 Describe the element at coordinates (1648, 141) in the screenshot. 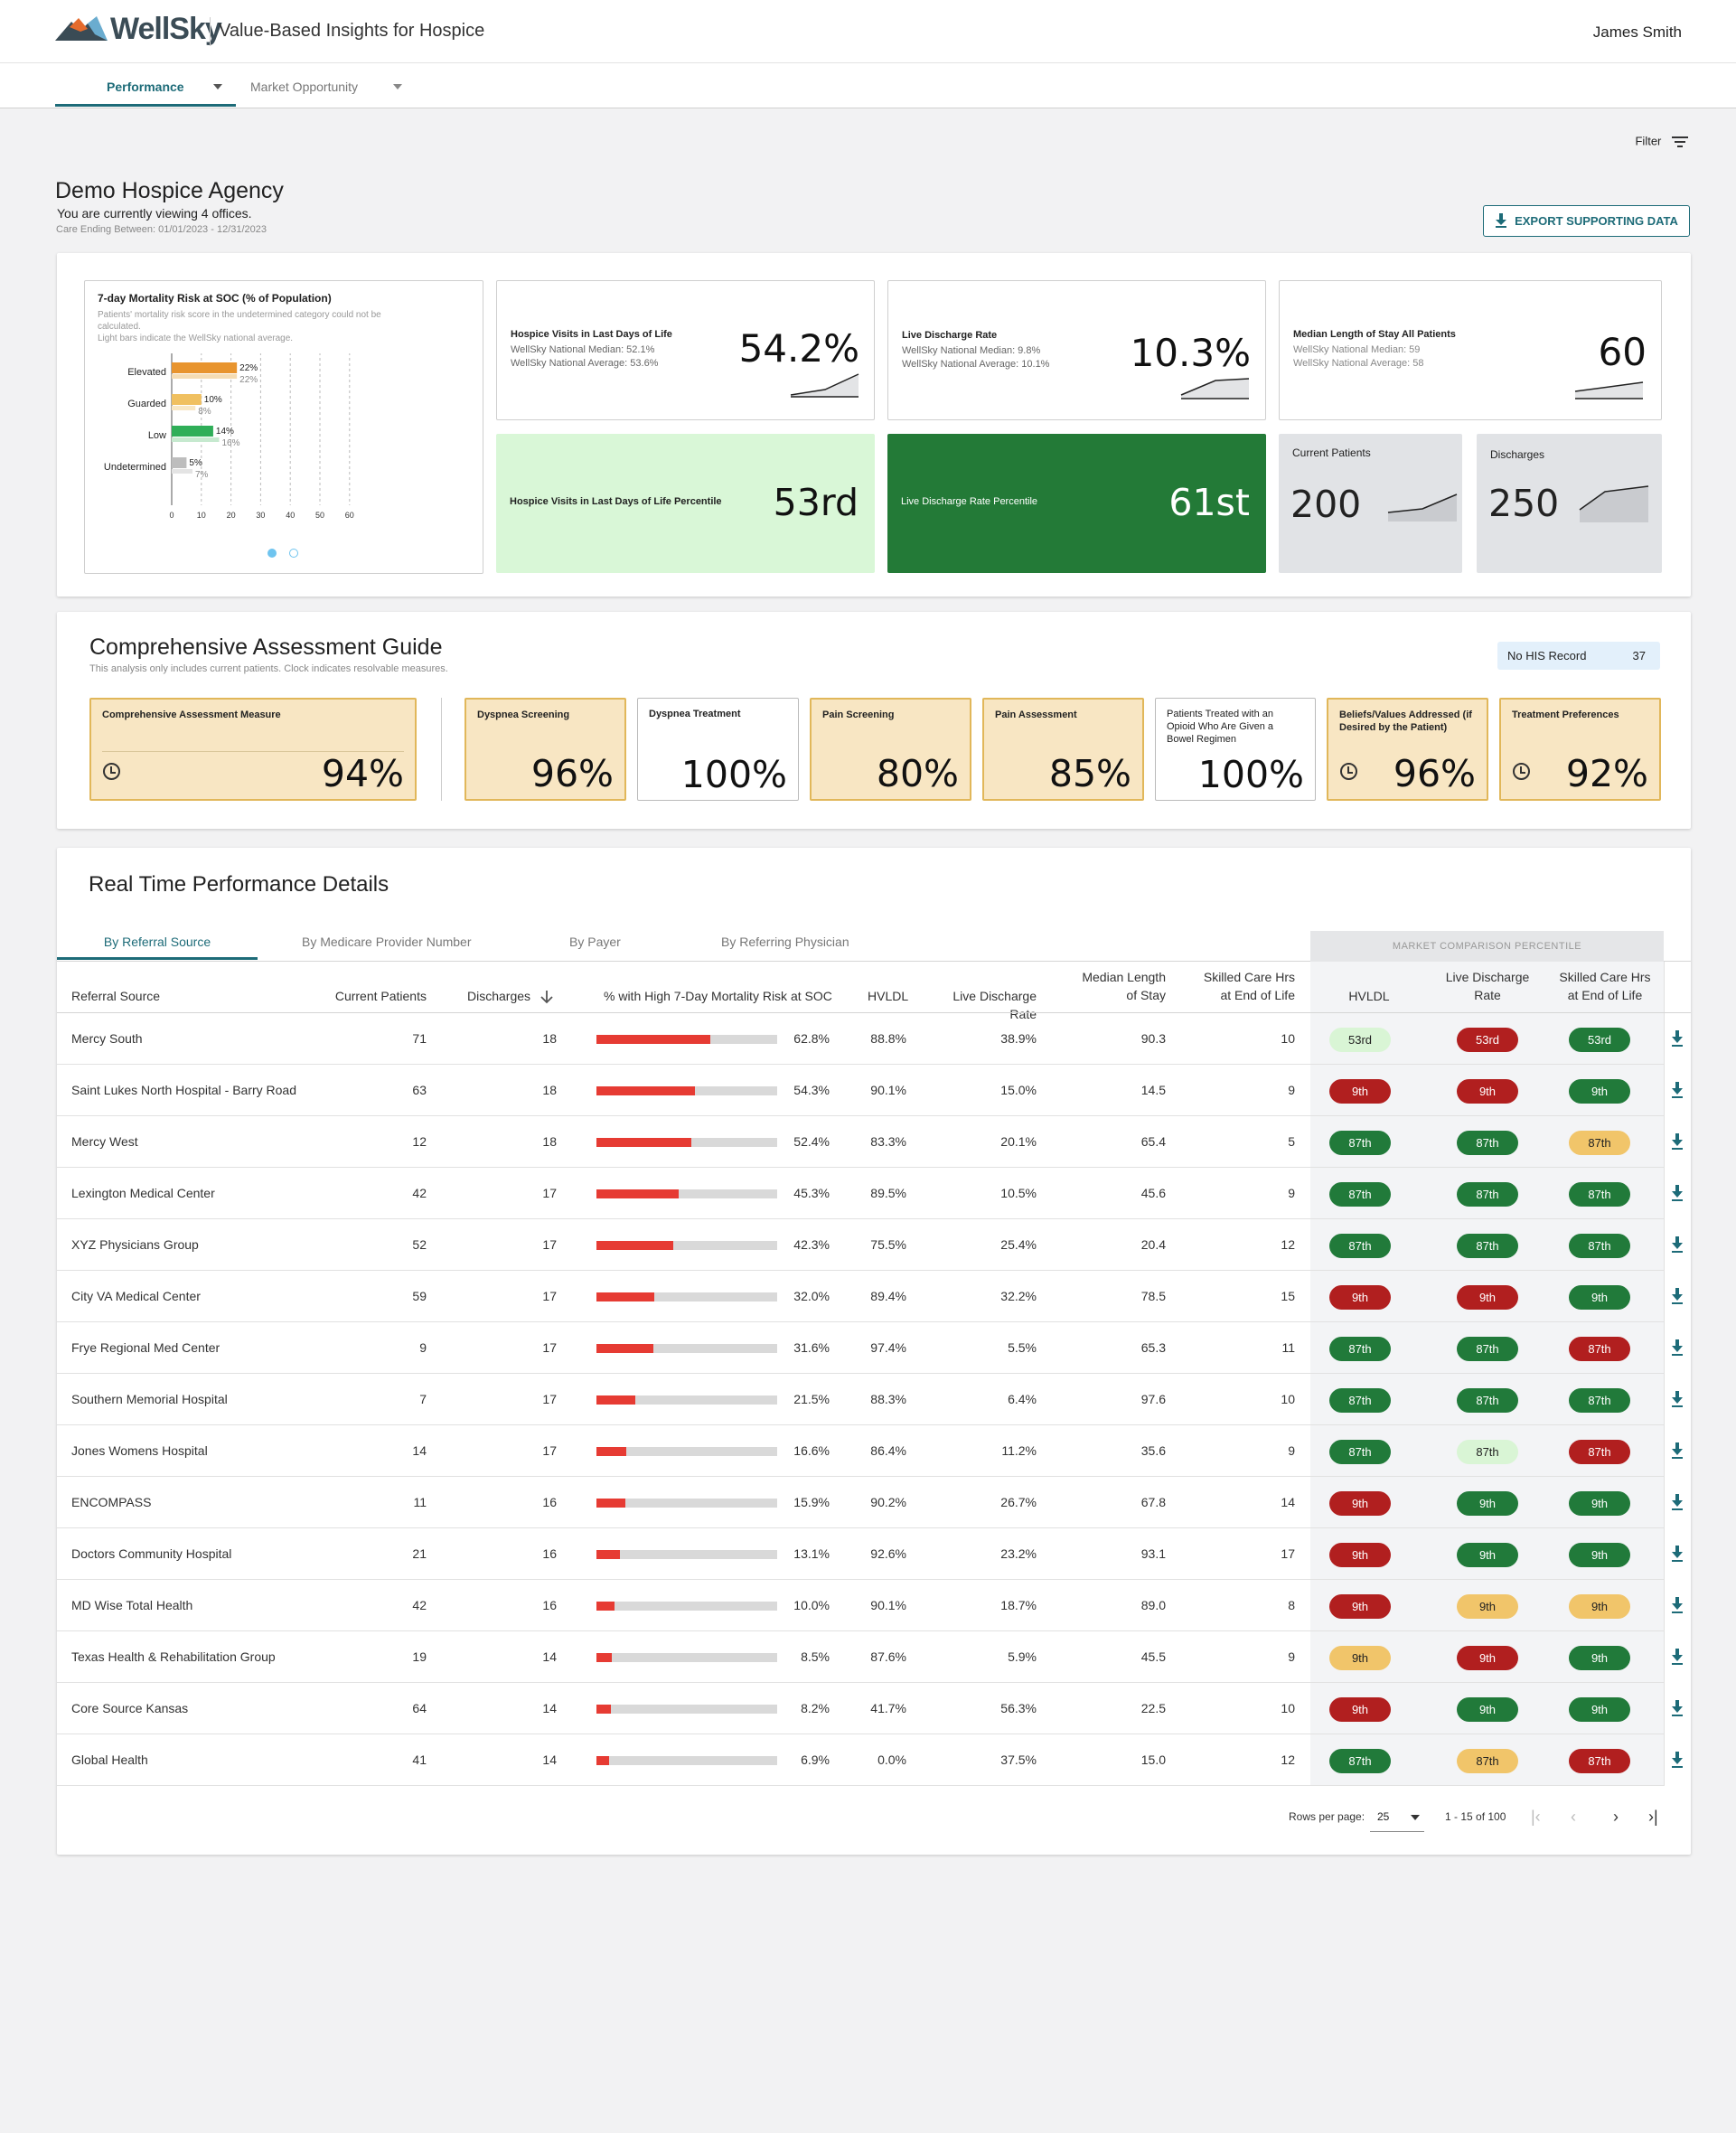

I see `filter-label: Filter` at that location.